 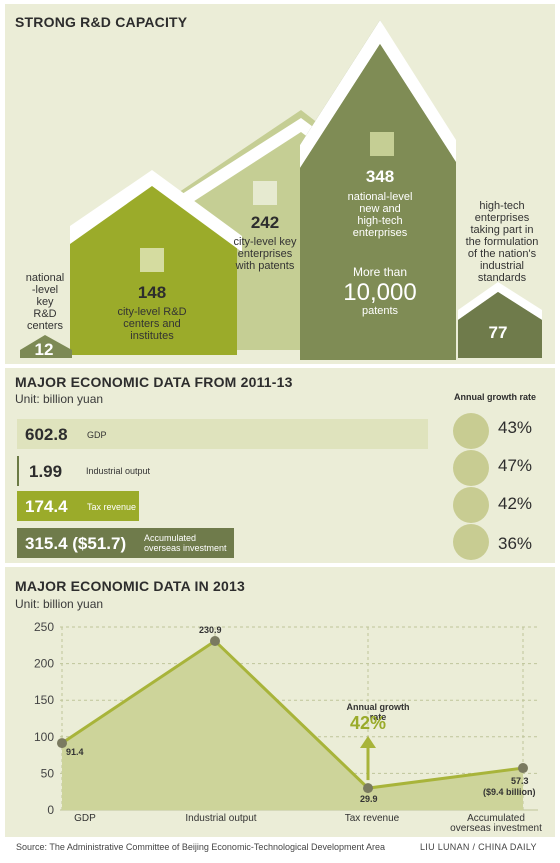 What do you see at coordinates (378, 712) in the screenshot?
I see `chart-annotation-label: Annual growth rate` at bounding box center [378, 712].